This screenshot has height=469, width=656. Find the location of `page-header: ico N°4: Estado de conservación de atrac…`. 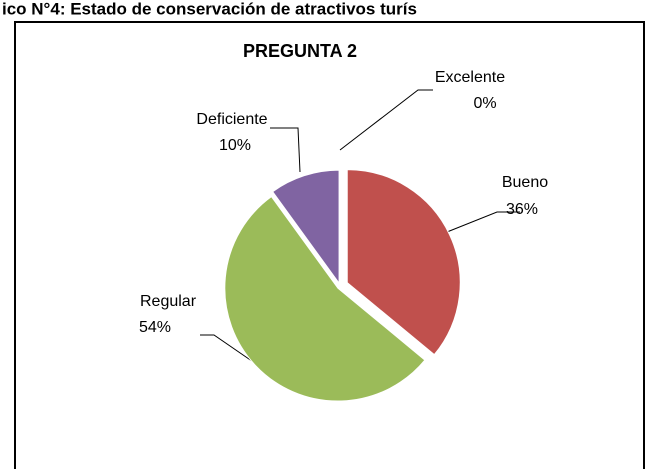

page-header: ico N°4: Estado de conservación de atrac… is located at coordinates (209, 9).